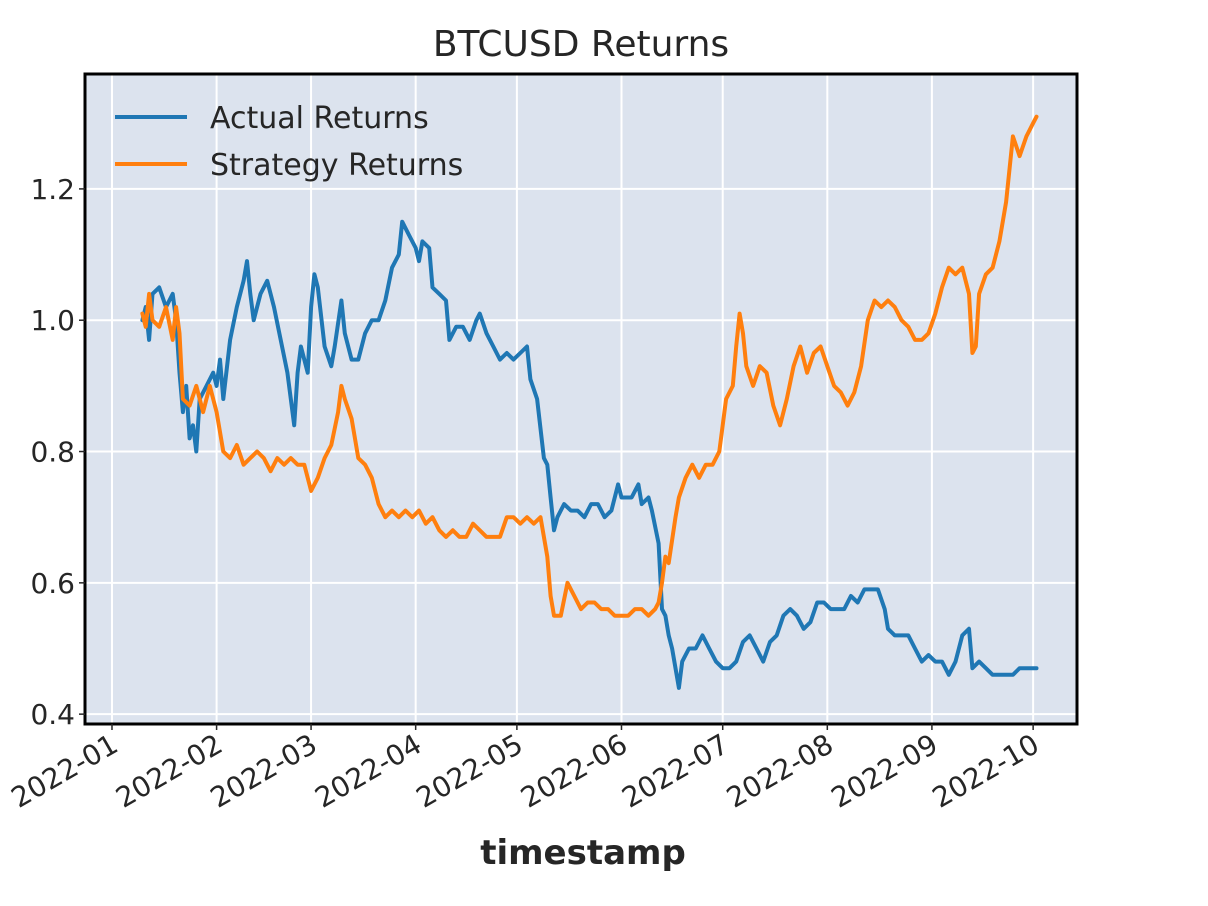 The height and width of the screenshot is (906, 1208). Describe the element at coordinates (780, 770) in the screenshot. I see `x-tick-label: 2022-08` at that location.